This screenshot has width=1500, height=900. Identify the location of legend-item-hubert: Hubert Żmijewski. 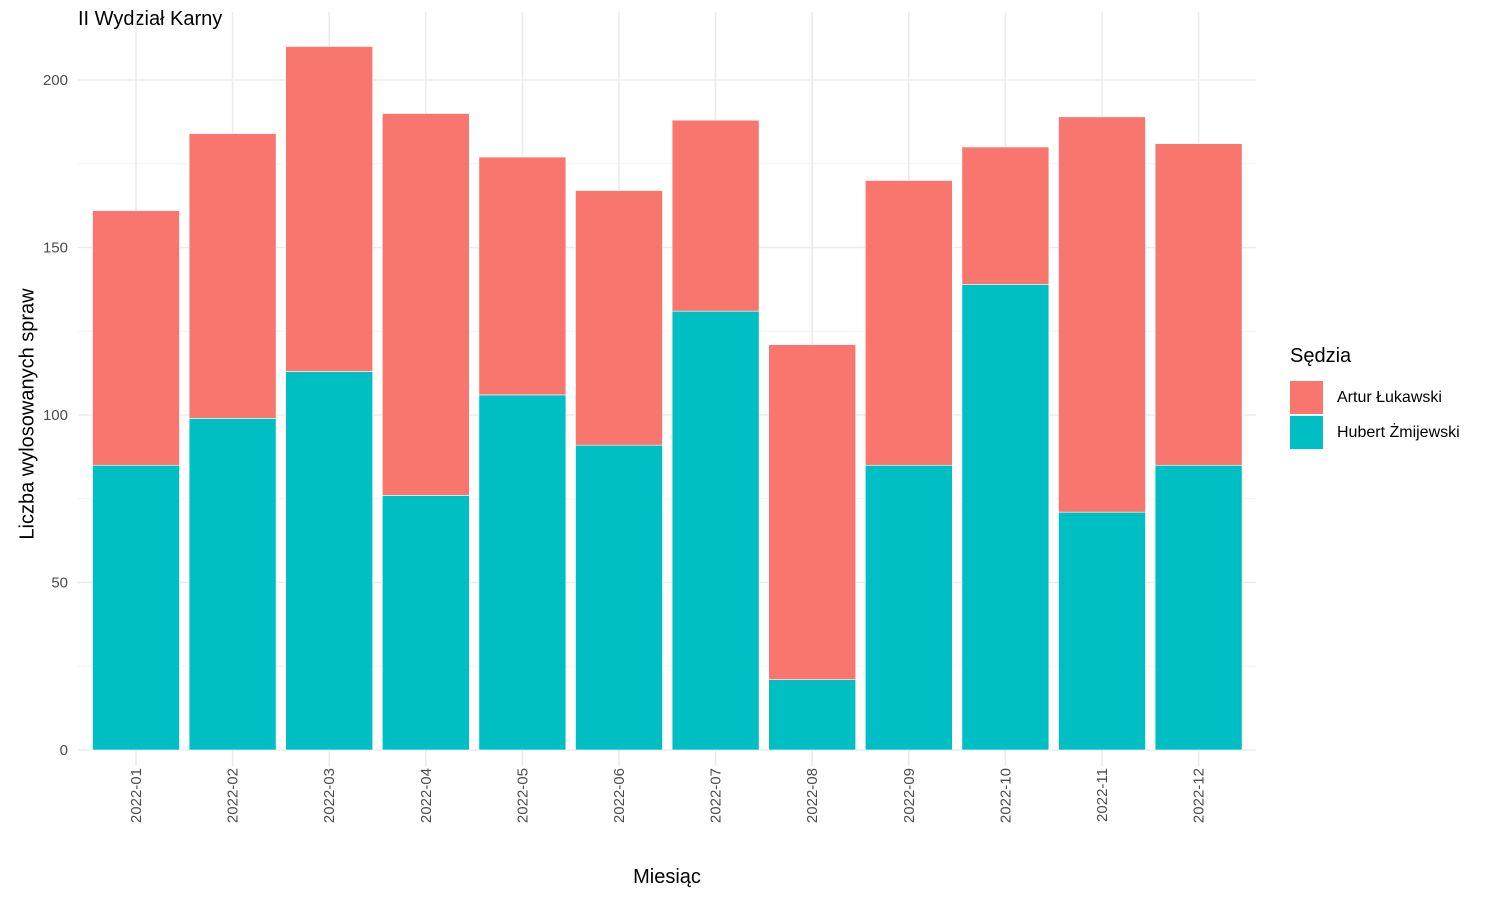
(1375, 432).